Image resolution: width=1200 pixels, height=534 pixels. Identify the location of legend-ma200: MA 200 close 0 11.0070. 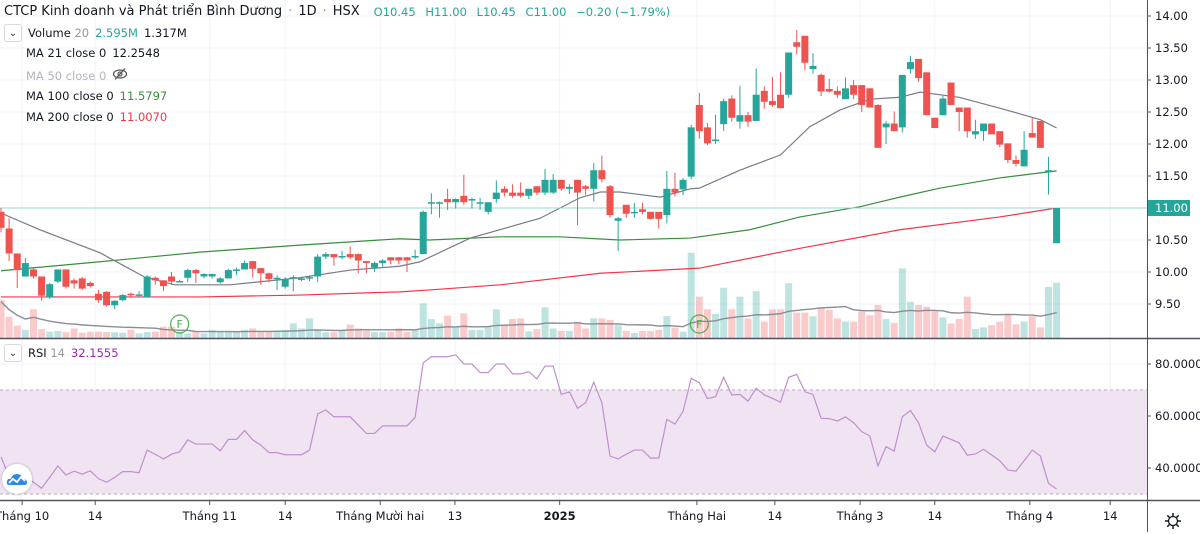
(96, 117).